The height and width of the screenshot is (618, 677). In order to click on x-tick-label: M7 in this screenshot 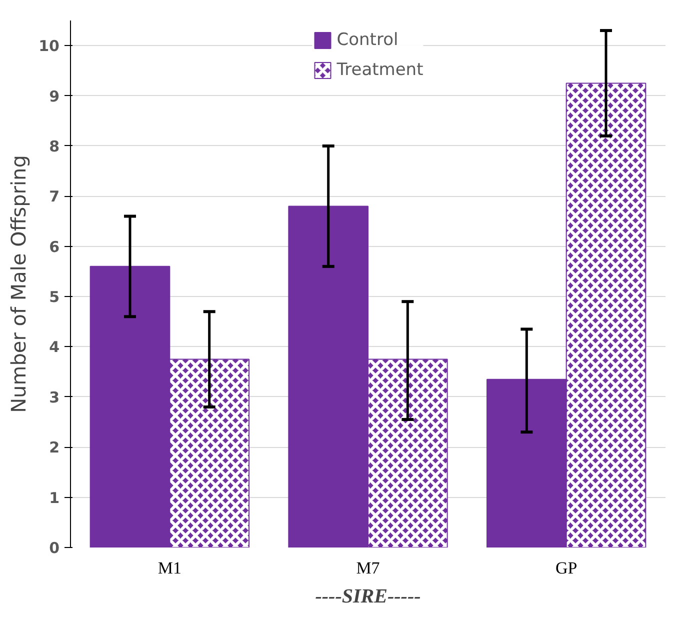, I will do `click(368, 568)`.